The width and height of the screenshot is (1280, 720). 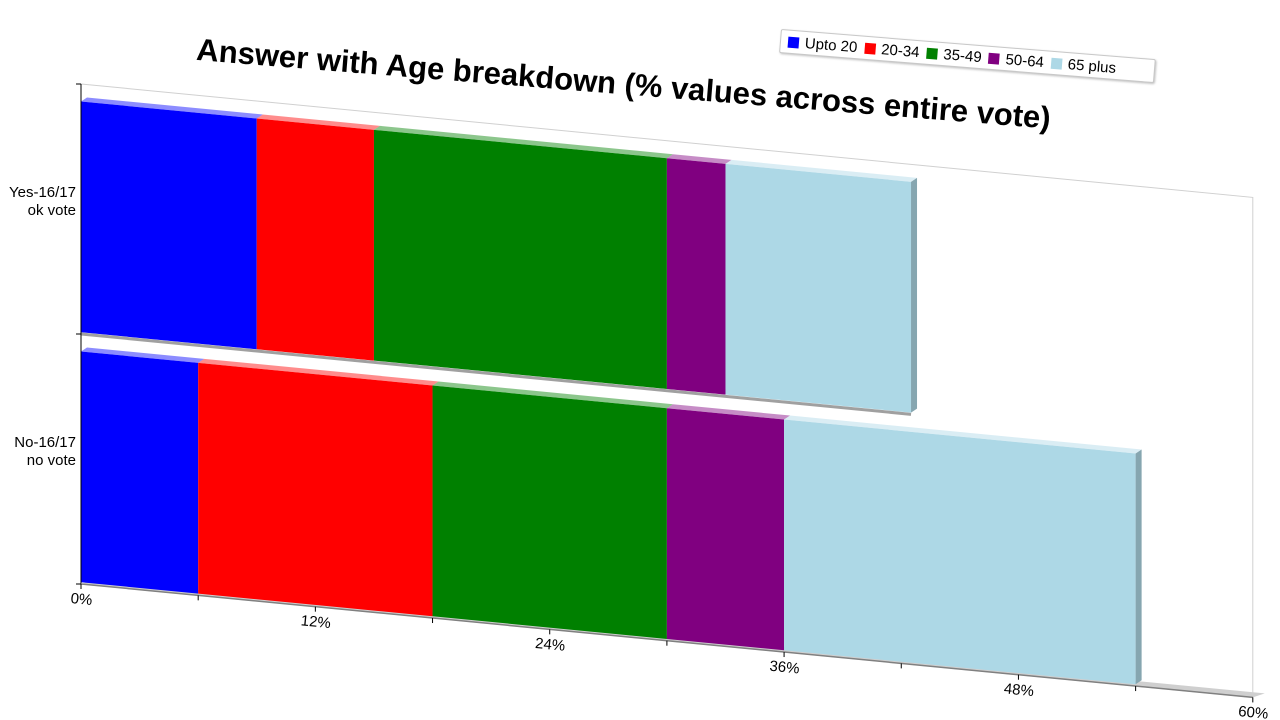 I want to click on bar-yes-16-17-ok-vote-65-plus-side, so click(x=914, y=295).